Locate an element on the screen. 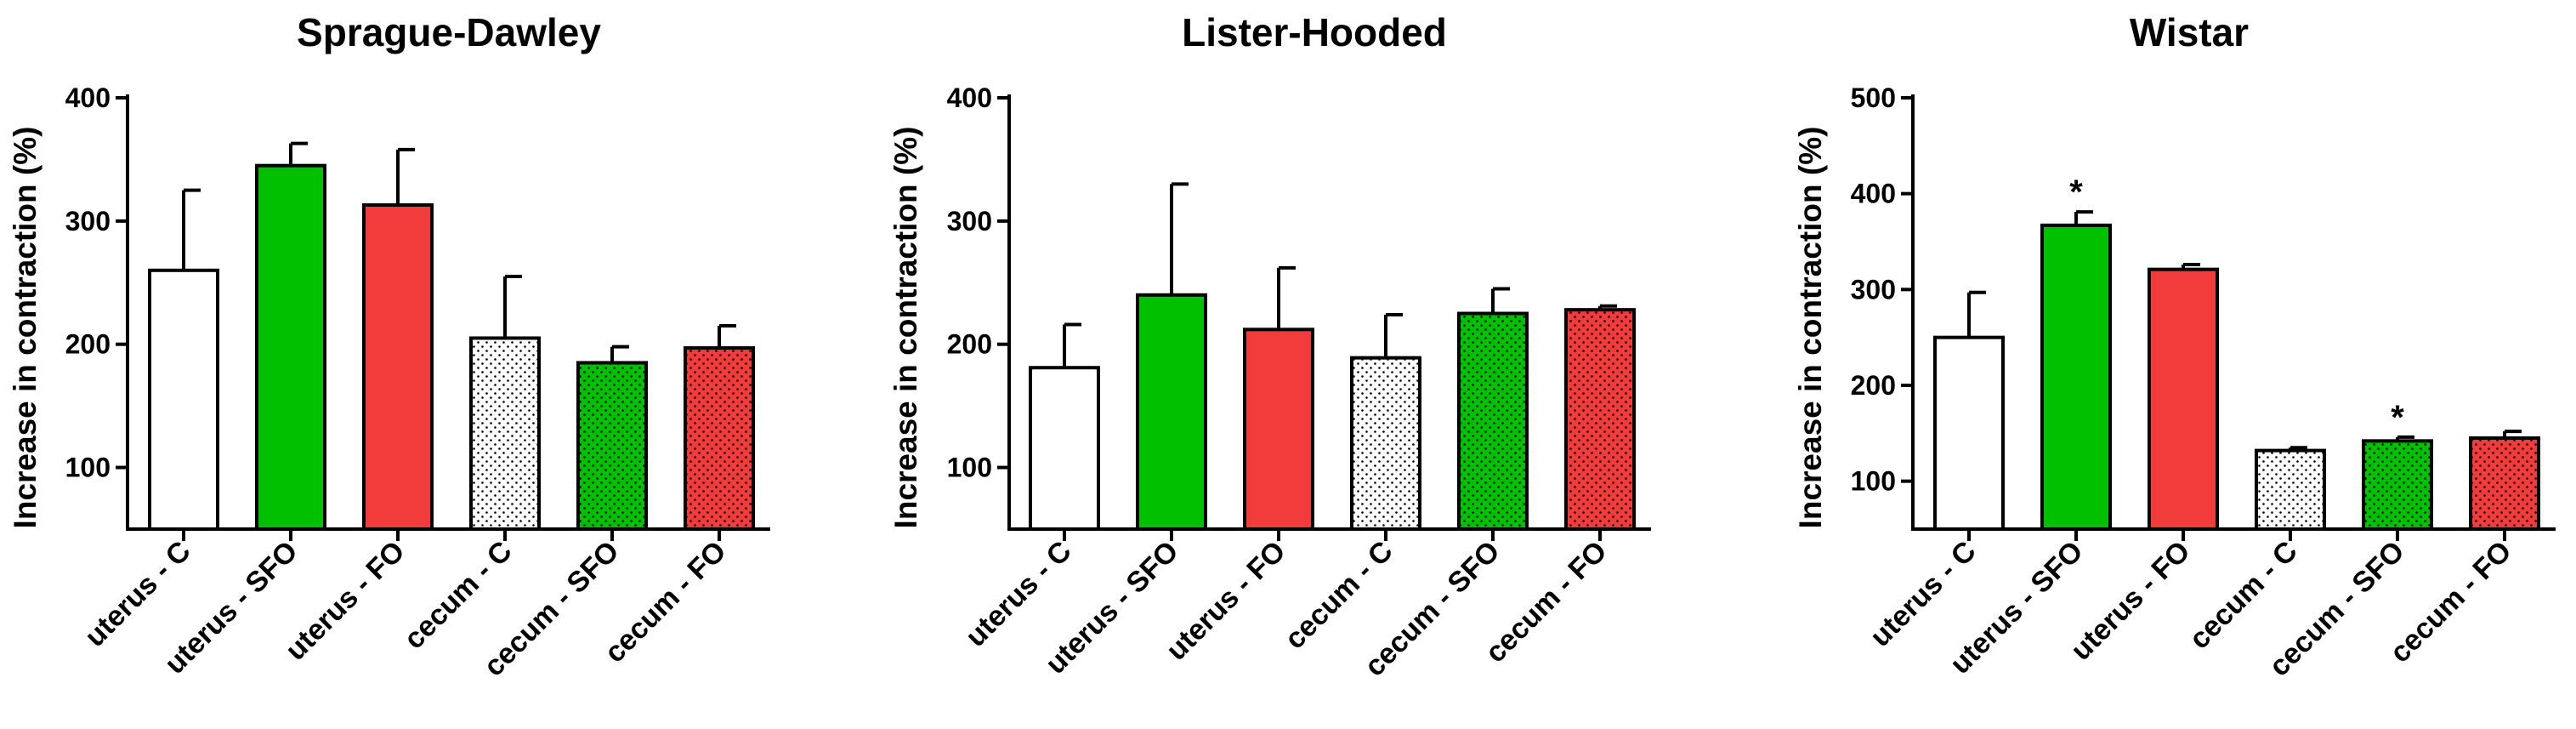 This screenshot has width=2576, height=729. chart-title: Sprague-Dawley is located at coordinates (449, 32).